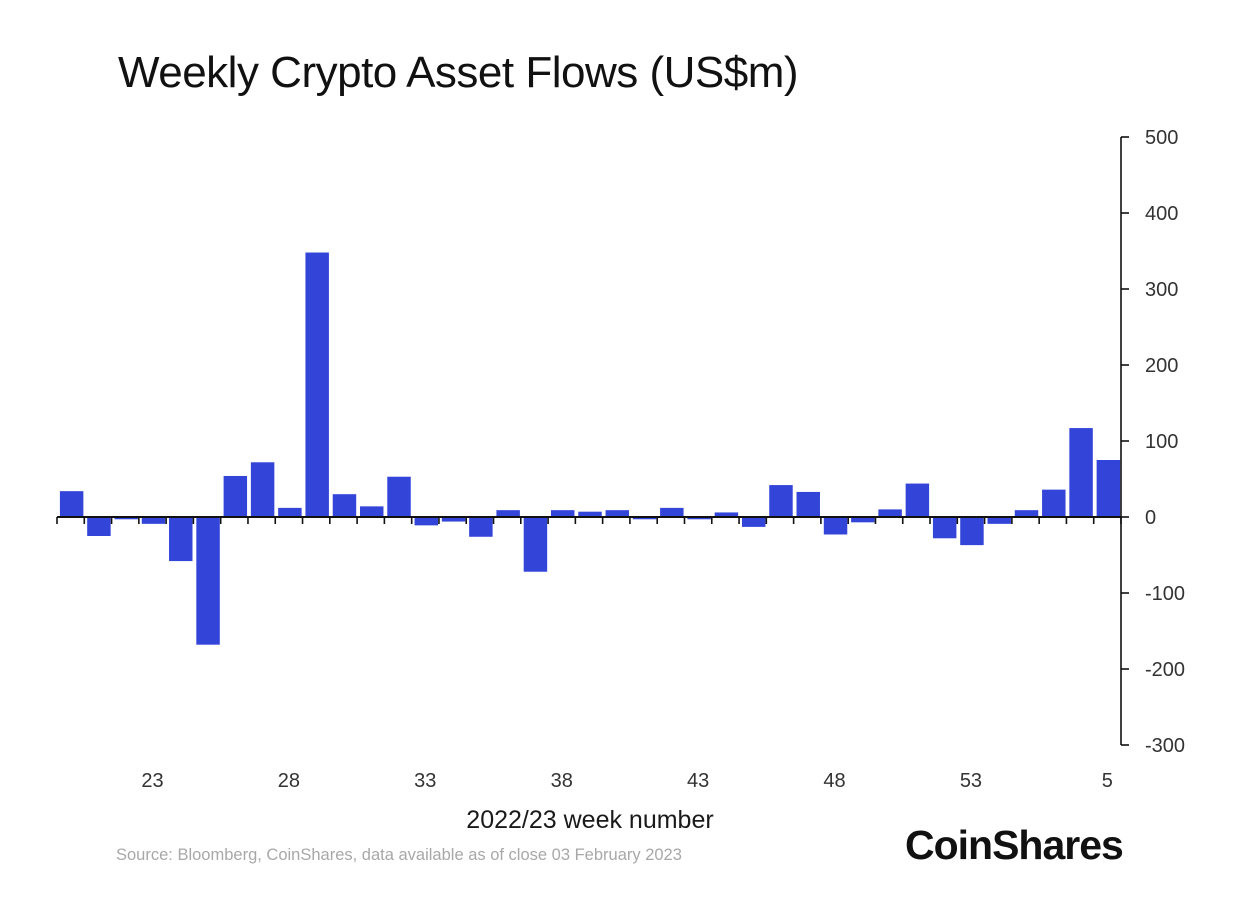  I want to click on x-tick-labels: 23 28 33 38 43 48 53 5, so click(627, 781).